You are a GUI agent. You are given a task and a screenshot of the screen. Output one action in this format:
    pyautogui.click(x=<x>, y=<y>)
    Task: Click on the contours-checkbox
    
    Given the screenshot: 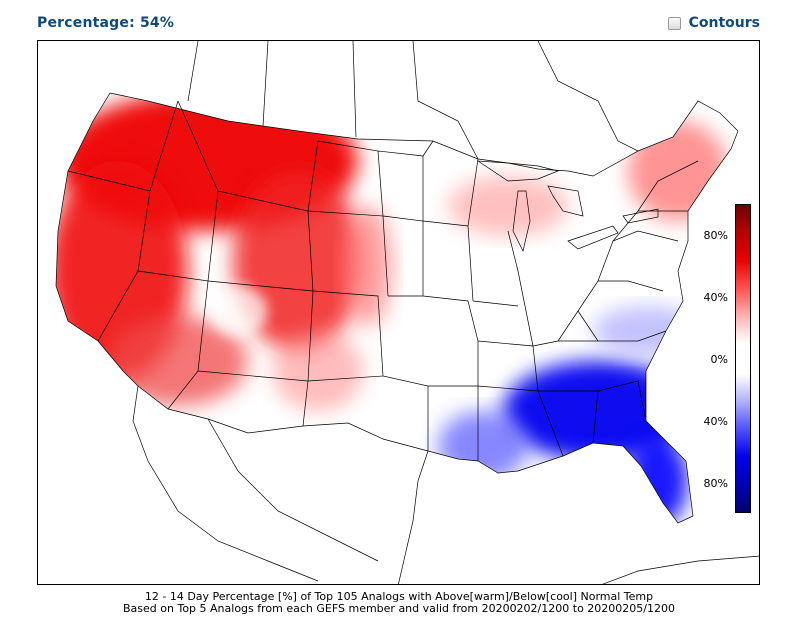 What is the action you would take?
    pyautogui.click(x=674, y=23)
    